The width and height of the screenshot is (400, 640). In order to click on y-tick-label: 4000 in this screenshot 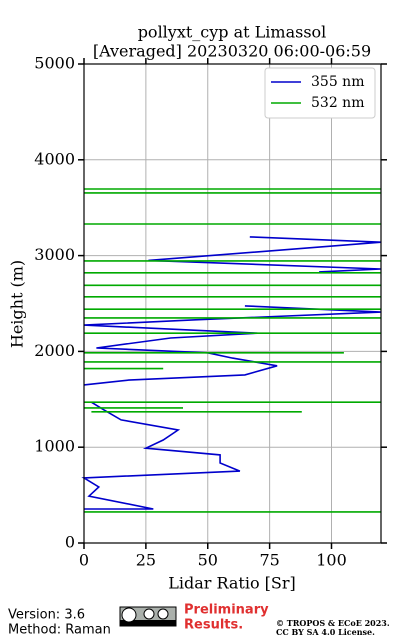, I will do `click(54, 158)`.